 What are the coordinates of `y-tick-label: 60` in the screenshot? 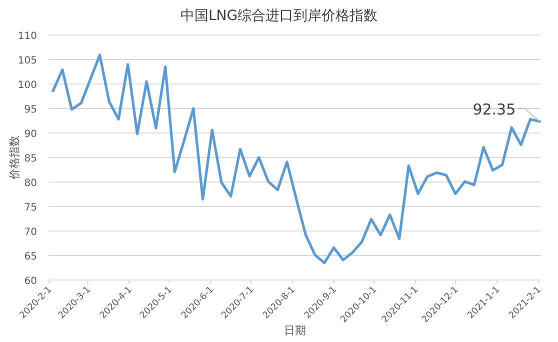 It's located at (30, 281).